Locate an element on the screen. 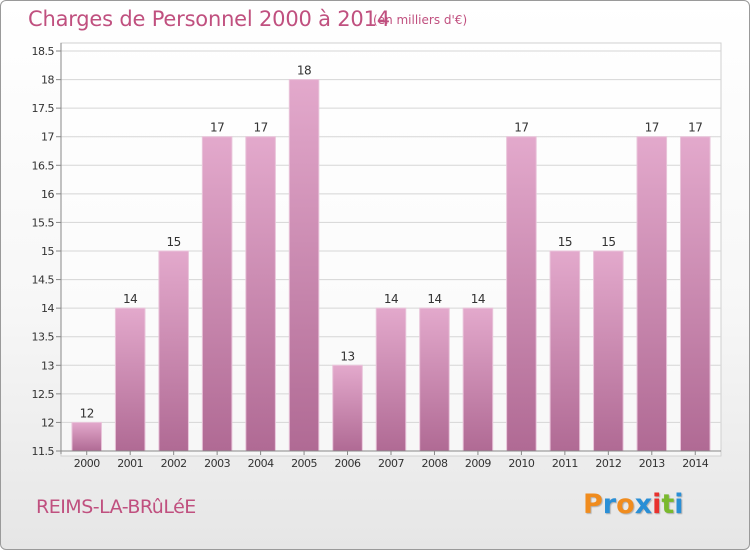 This screenshot has height=550, width=750. x-tick-label: 2011 is located at coordinates (565, 463).